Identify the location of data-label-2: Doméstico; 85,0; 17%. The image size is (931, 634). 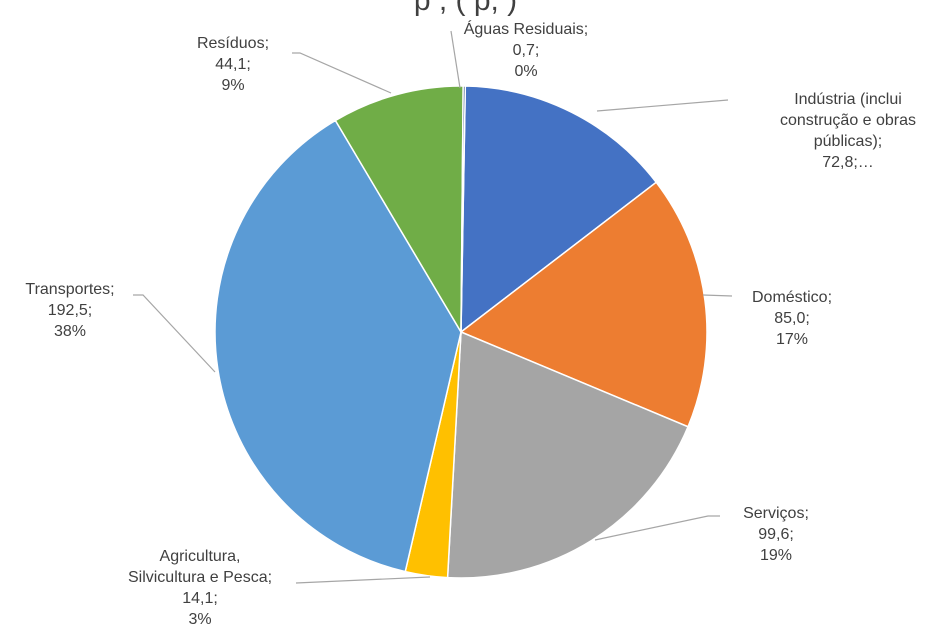
(792, 318).